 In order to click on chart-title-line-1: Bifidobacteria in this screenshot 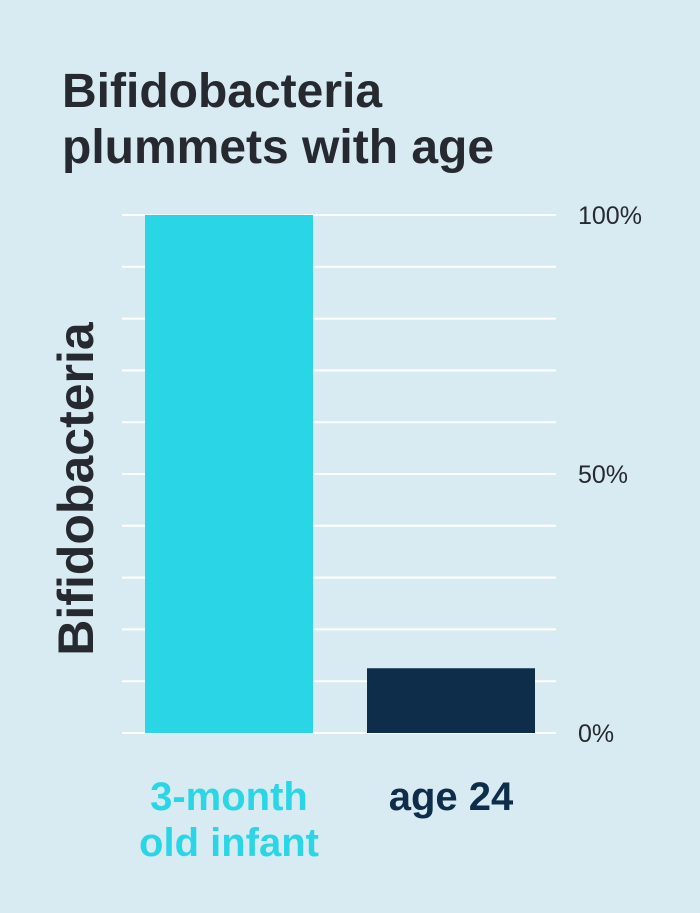, I will do `click(222, 91)`.